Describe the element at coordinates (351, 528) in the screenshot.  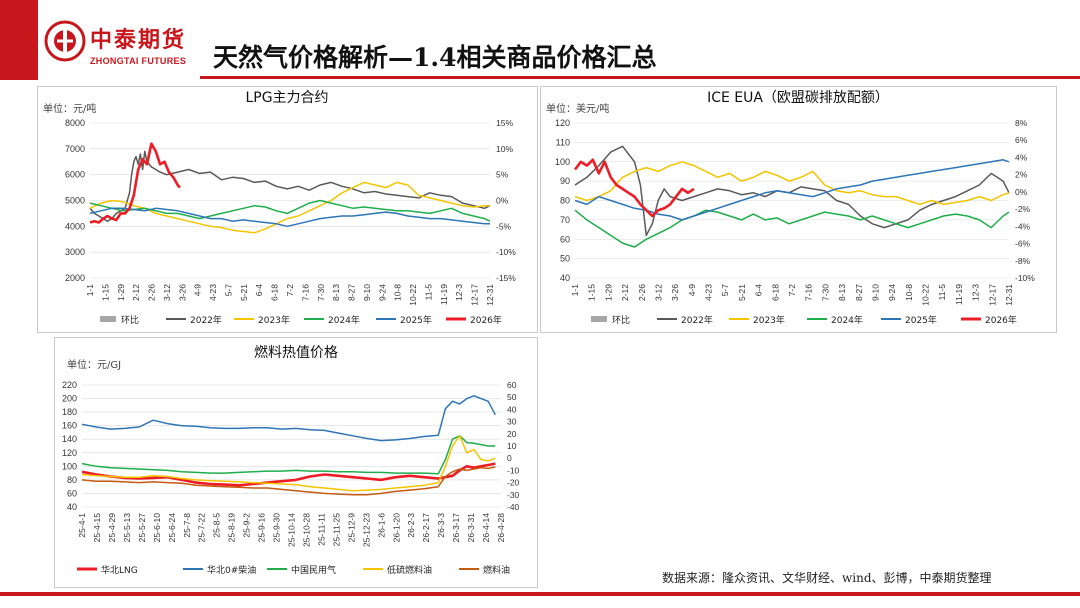
I see `x-tick-label: 25-12-9` at that location.